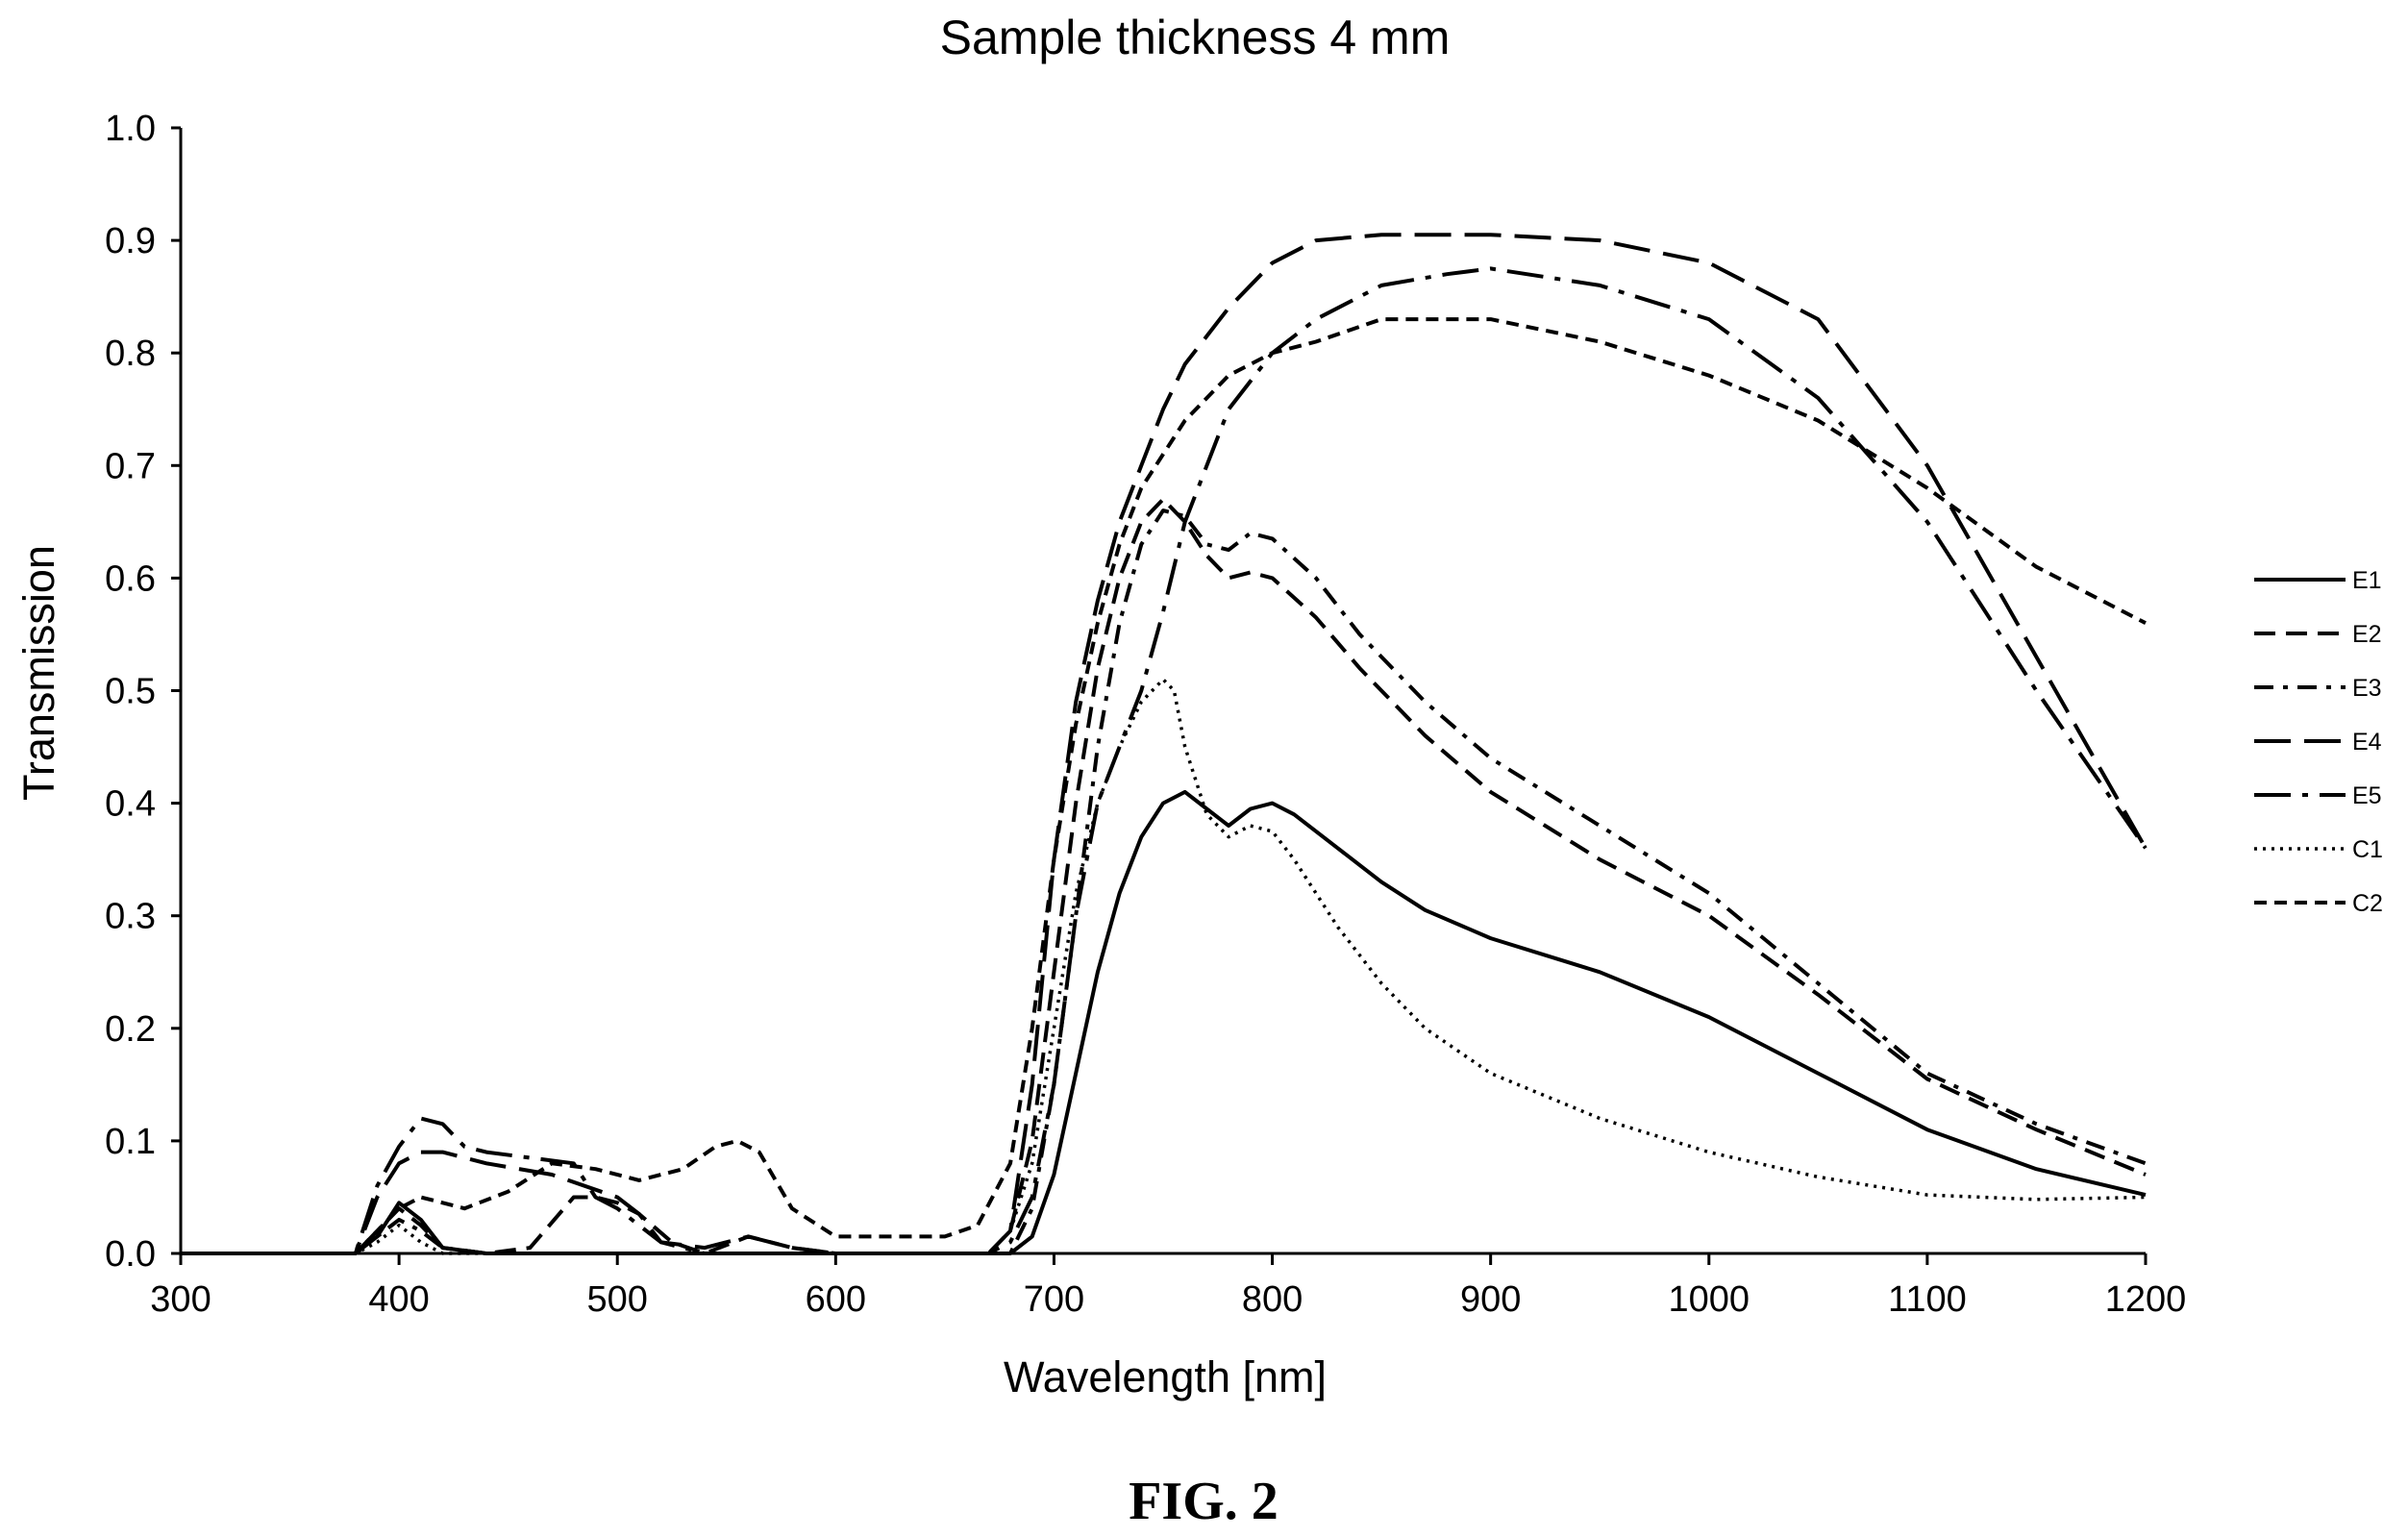  Describe the element at coordinates (130, 804) in the screenshot. I see `y-tick-label: 0.4` at that location.